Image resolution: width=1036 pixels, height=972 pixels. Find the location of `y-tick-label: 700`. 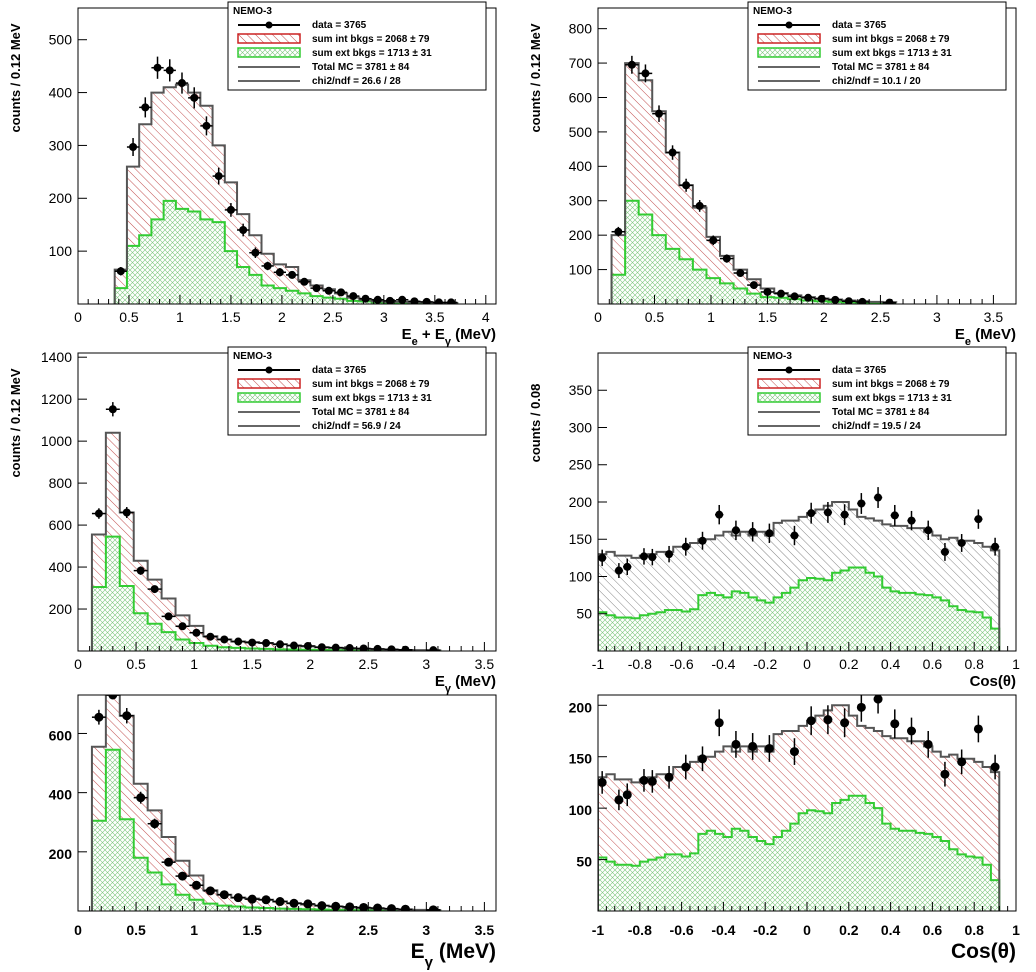

y-tick-label: 700 is located at coordinates (581, 63).